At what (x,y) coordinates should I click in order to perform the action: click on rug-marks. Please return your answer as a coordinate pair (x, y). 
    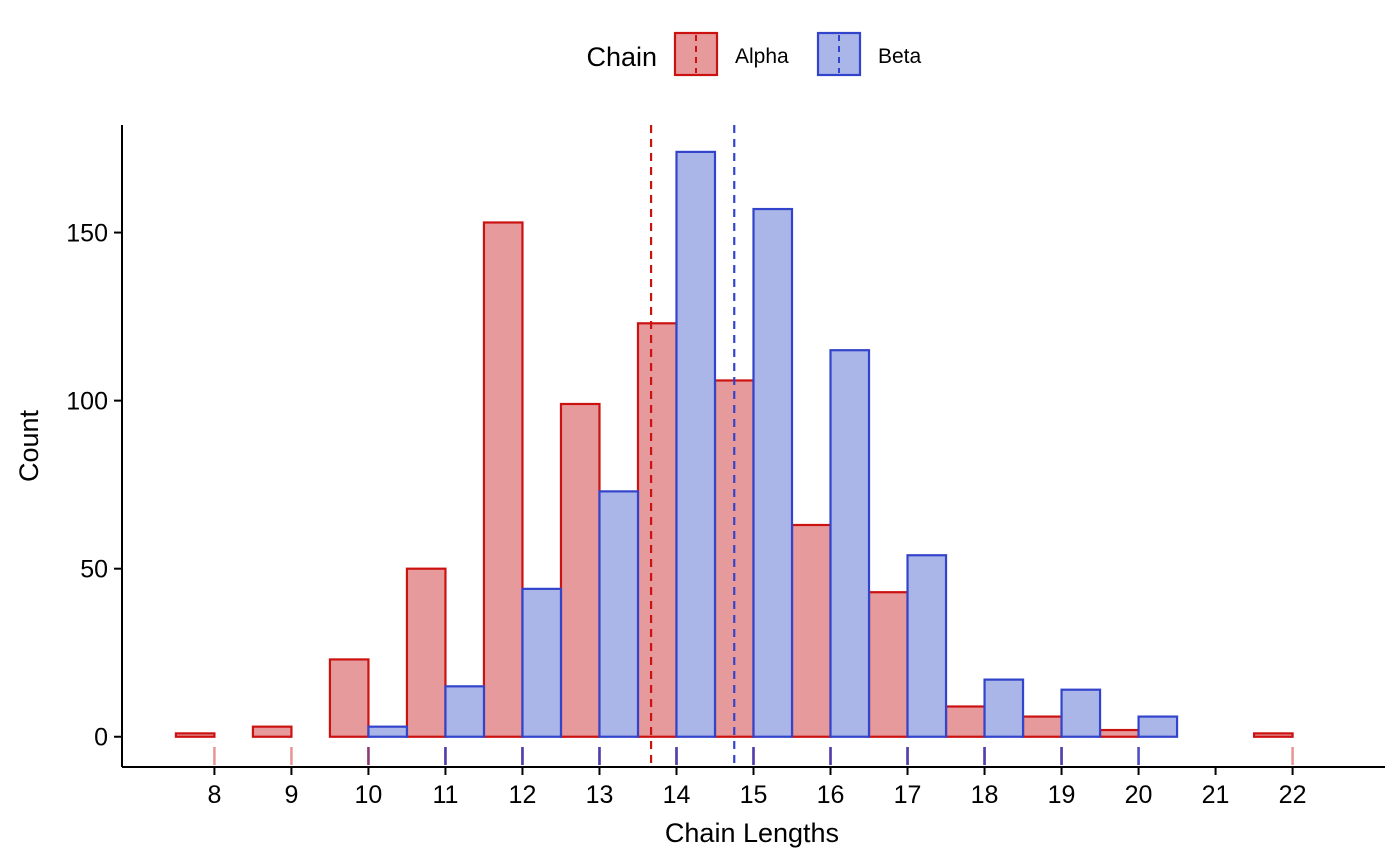
    Looking at the image, I should click on (753, 756).